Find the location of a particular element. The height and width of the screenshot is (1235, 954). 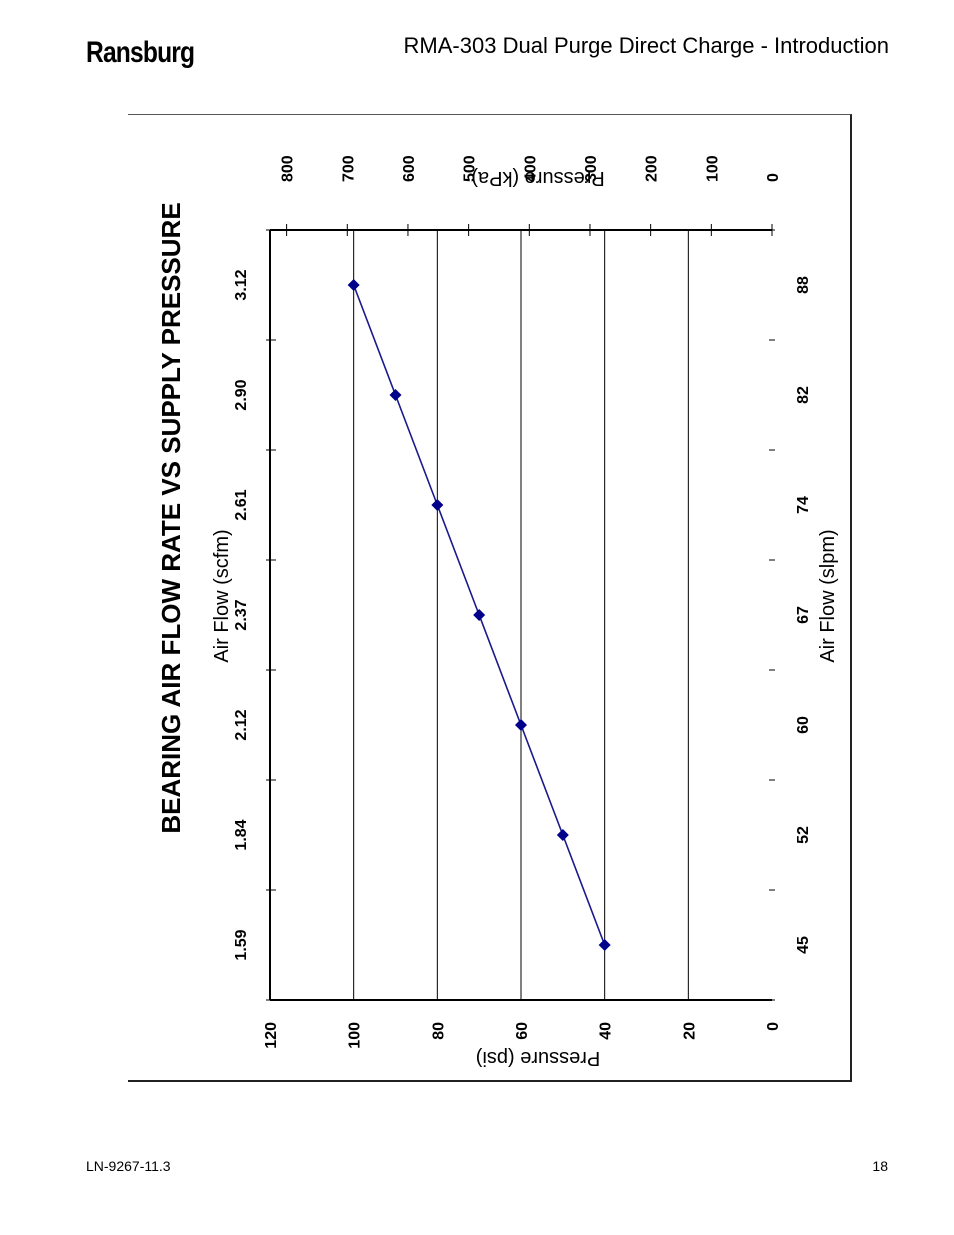

brand-logo: Ransburg is located at coordinates (140, 52).